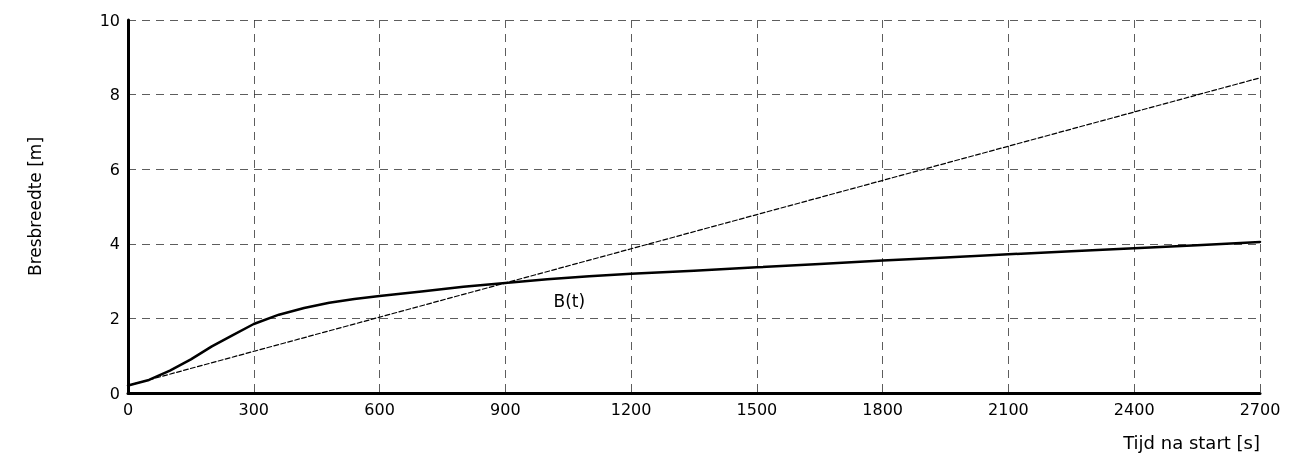 The height and width of the screenshot is (458, 1303). Describe the element at coordinates (114, 169) in the screenshot. I see `y-tick-label: 6` at that location.